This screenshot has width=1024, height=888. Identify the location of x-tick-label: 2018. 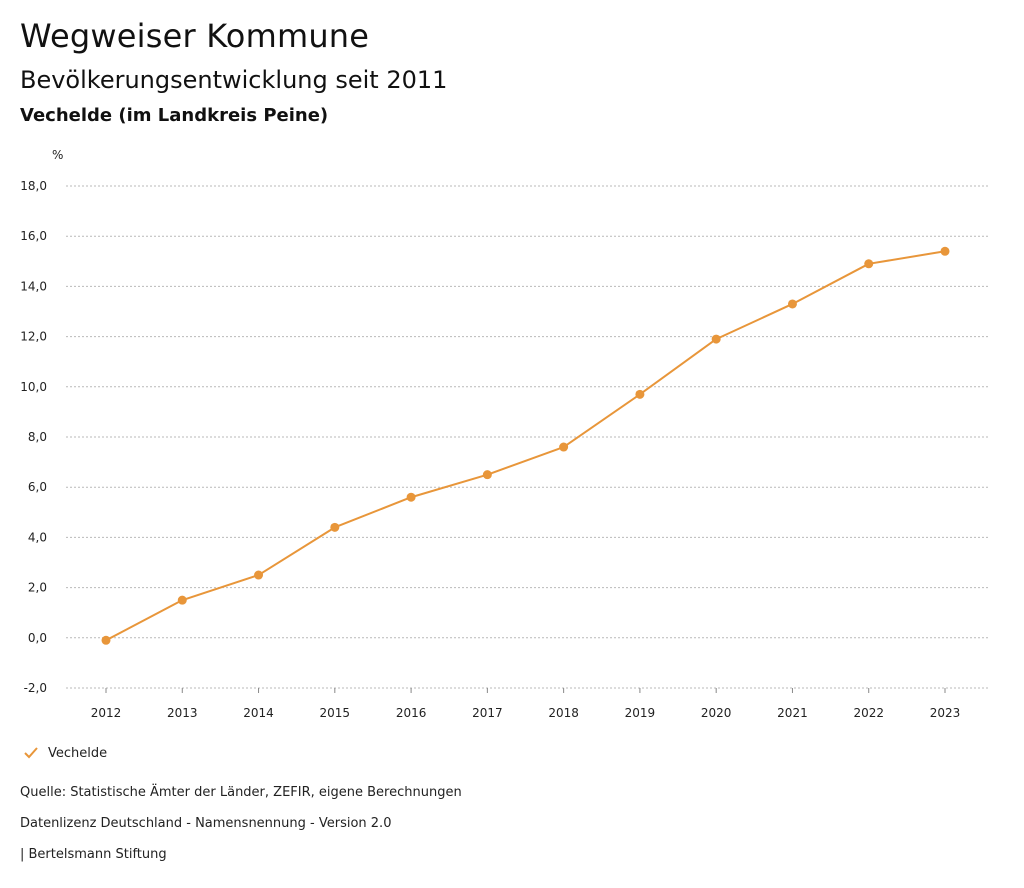
(563, 713).